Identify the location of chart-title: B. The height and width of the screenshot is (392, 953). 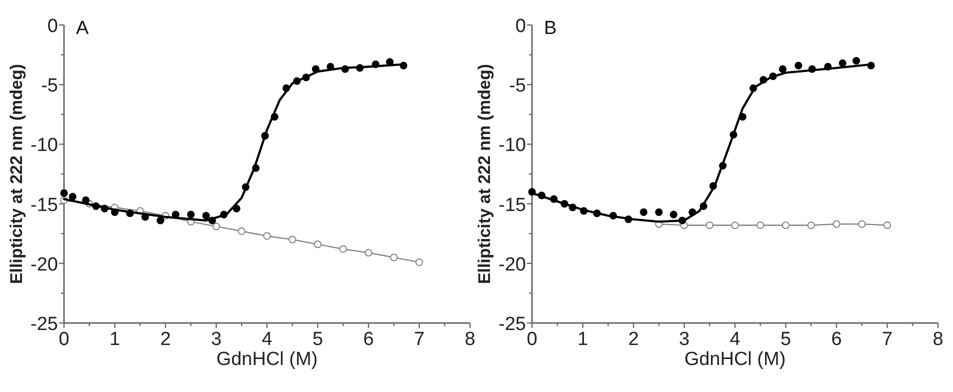
(550, 28).